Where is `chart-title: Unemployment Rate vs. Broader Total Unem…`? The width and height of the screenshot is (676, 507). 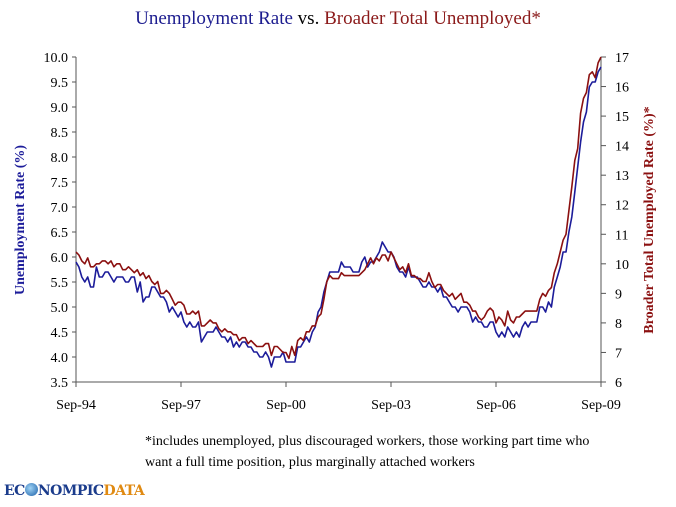 chart-title: Unemployment Rate vs. Broader Total Unem… is located at coordinates (338, 19).